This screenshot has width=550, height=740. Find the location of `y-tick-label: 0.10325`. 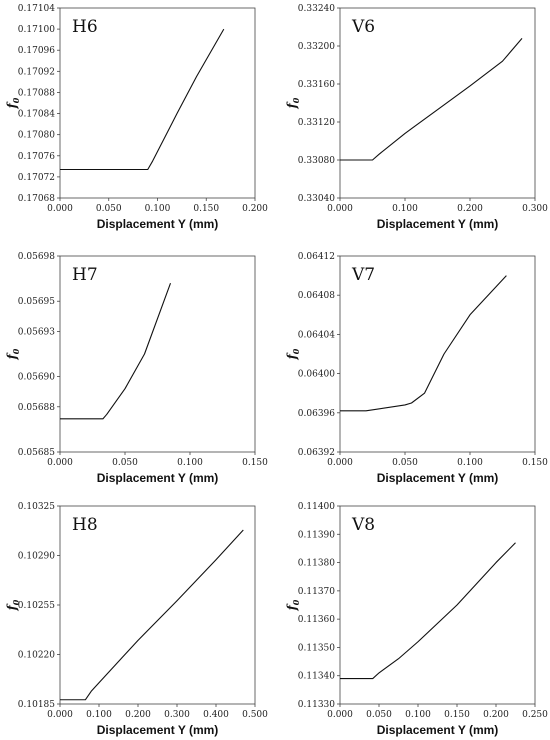

y-tick-label: 0.10325 is located at coordinates (36, 507).